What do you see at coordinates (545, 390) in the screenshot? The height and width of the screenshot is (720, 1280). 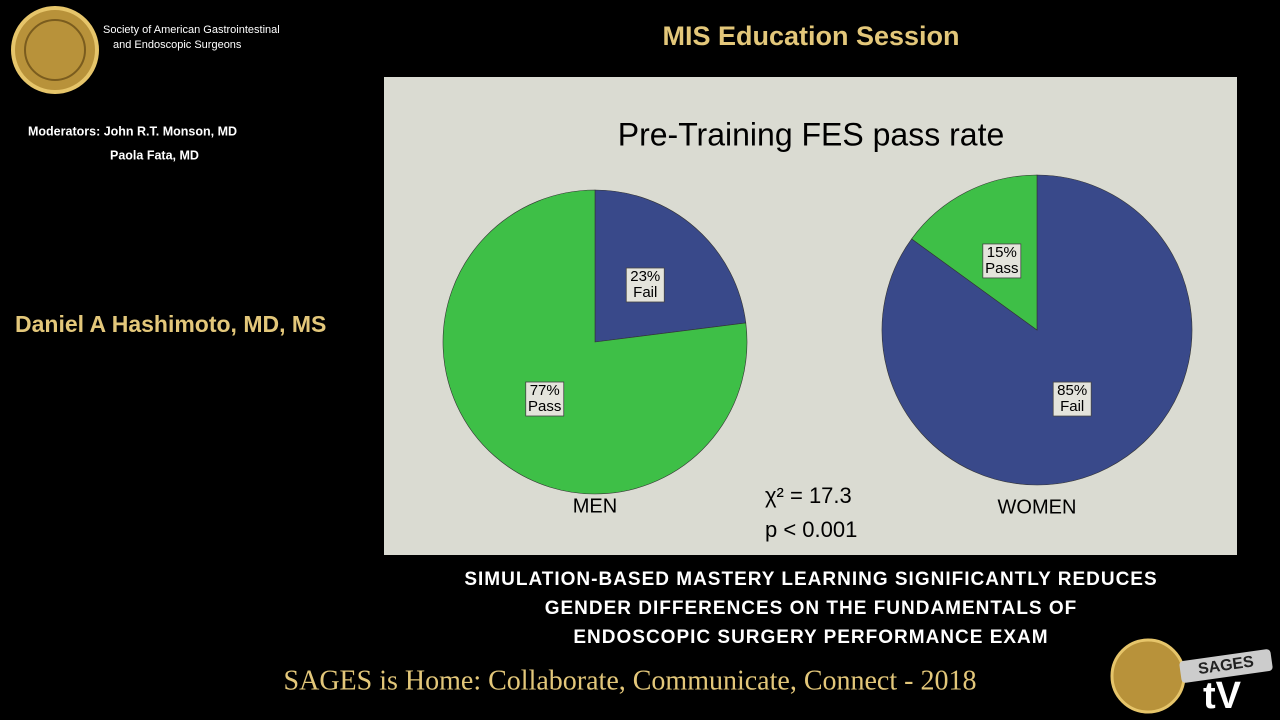 I see `slice-value-label: 77%` at bounding box center [545, 390].